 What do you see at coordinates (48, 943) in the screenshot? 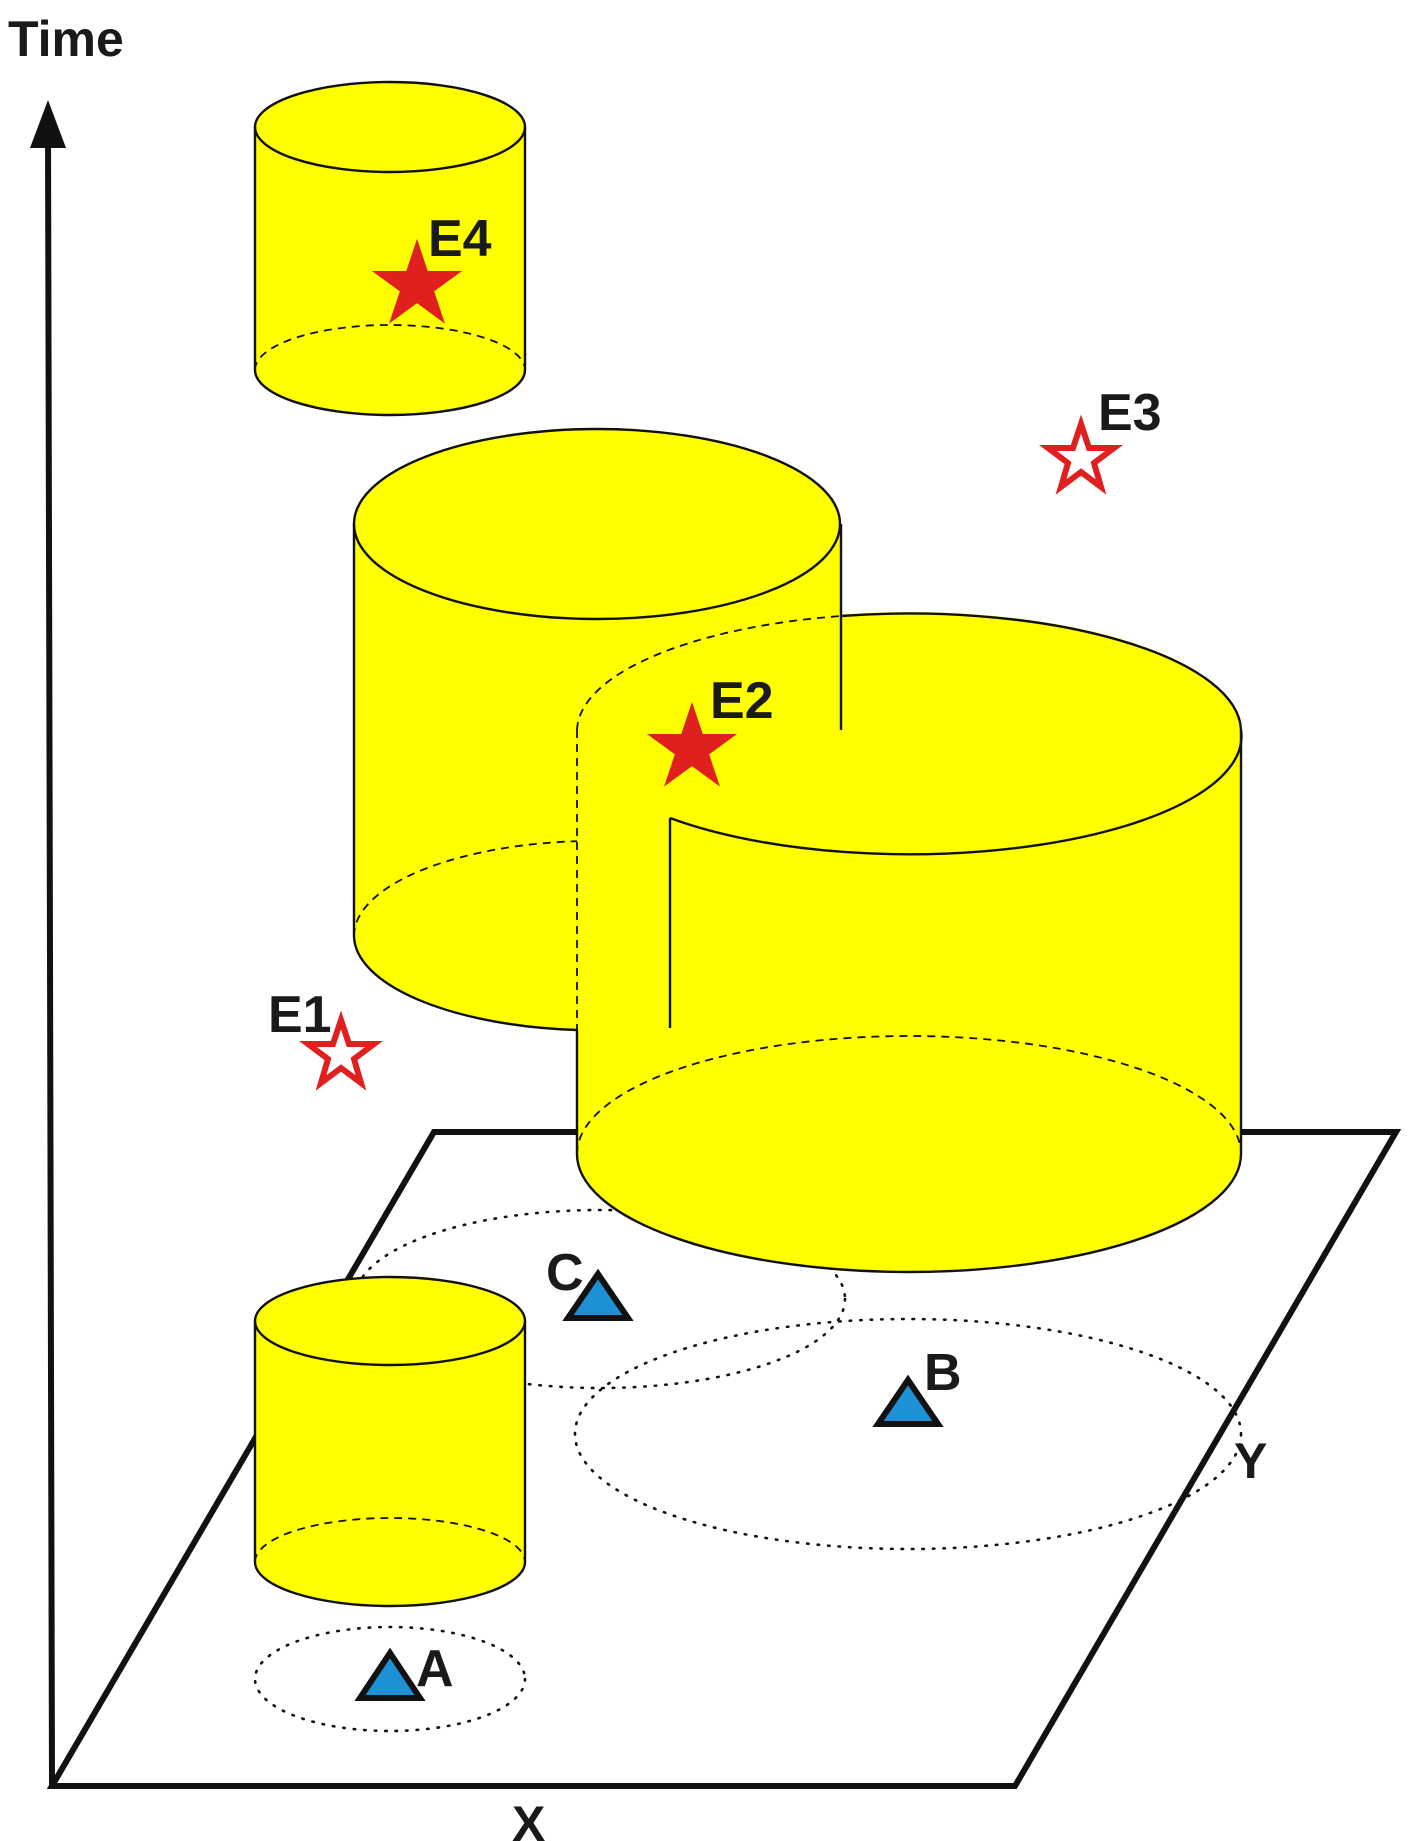
I see `time-axis` at bounding box center [48, 943].